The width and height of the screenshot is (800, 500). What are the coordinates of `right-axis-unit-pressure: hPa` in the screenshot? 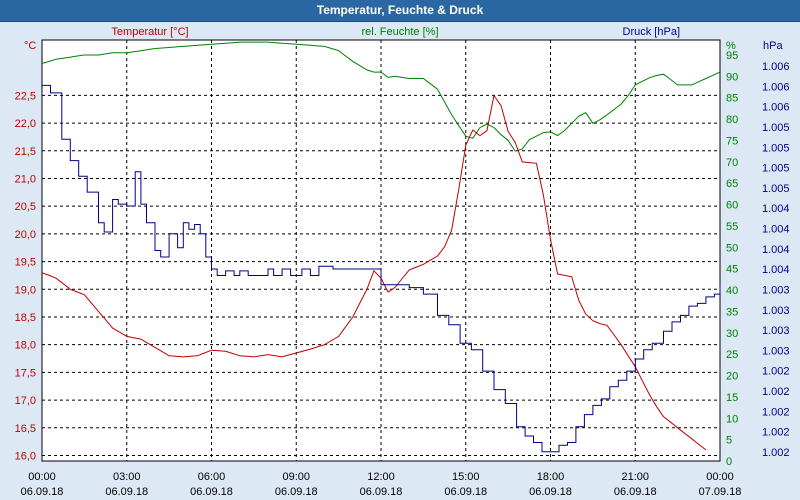 It's located at (773, 46).